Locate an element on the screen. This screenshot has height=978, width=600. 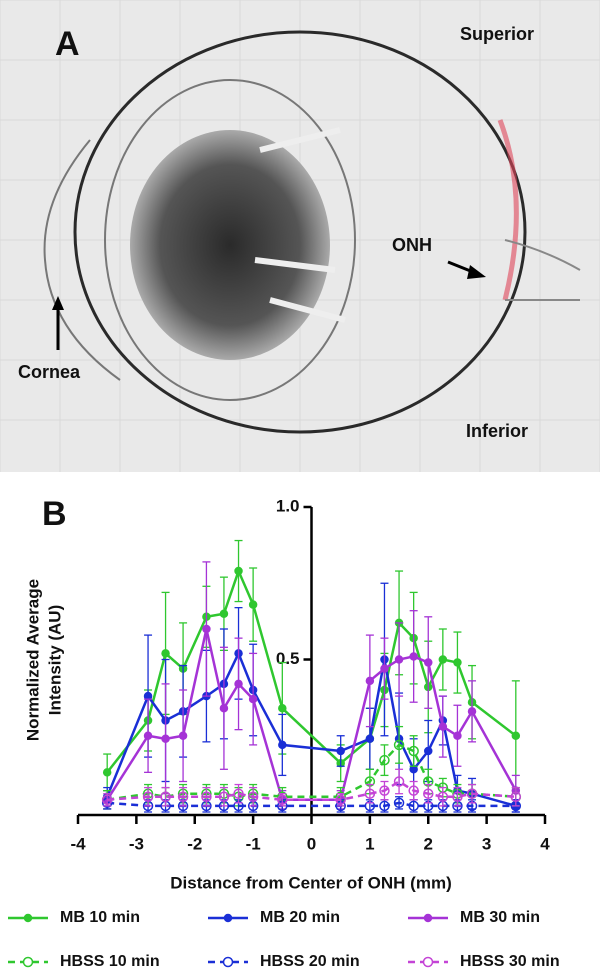
x-tick-label: 2 is located at coordinates (428, 843).